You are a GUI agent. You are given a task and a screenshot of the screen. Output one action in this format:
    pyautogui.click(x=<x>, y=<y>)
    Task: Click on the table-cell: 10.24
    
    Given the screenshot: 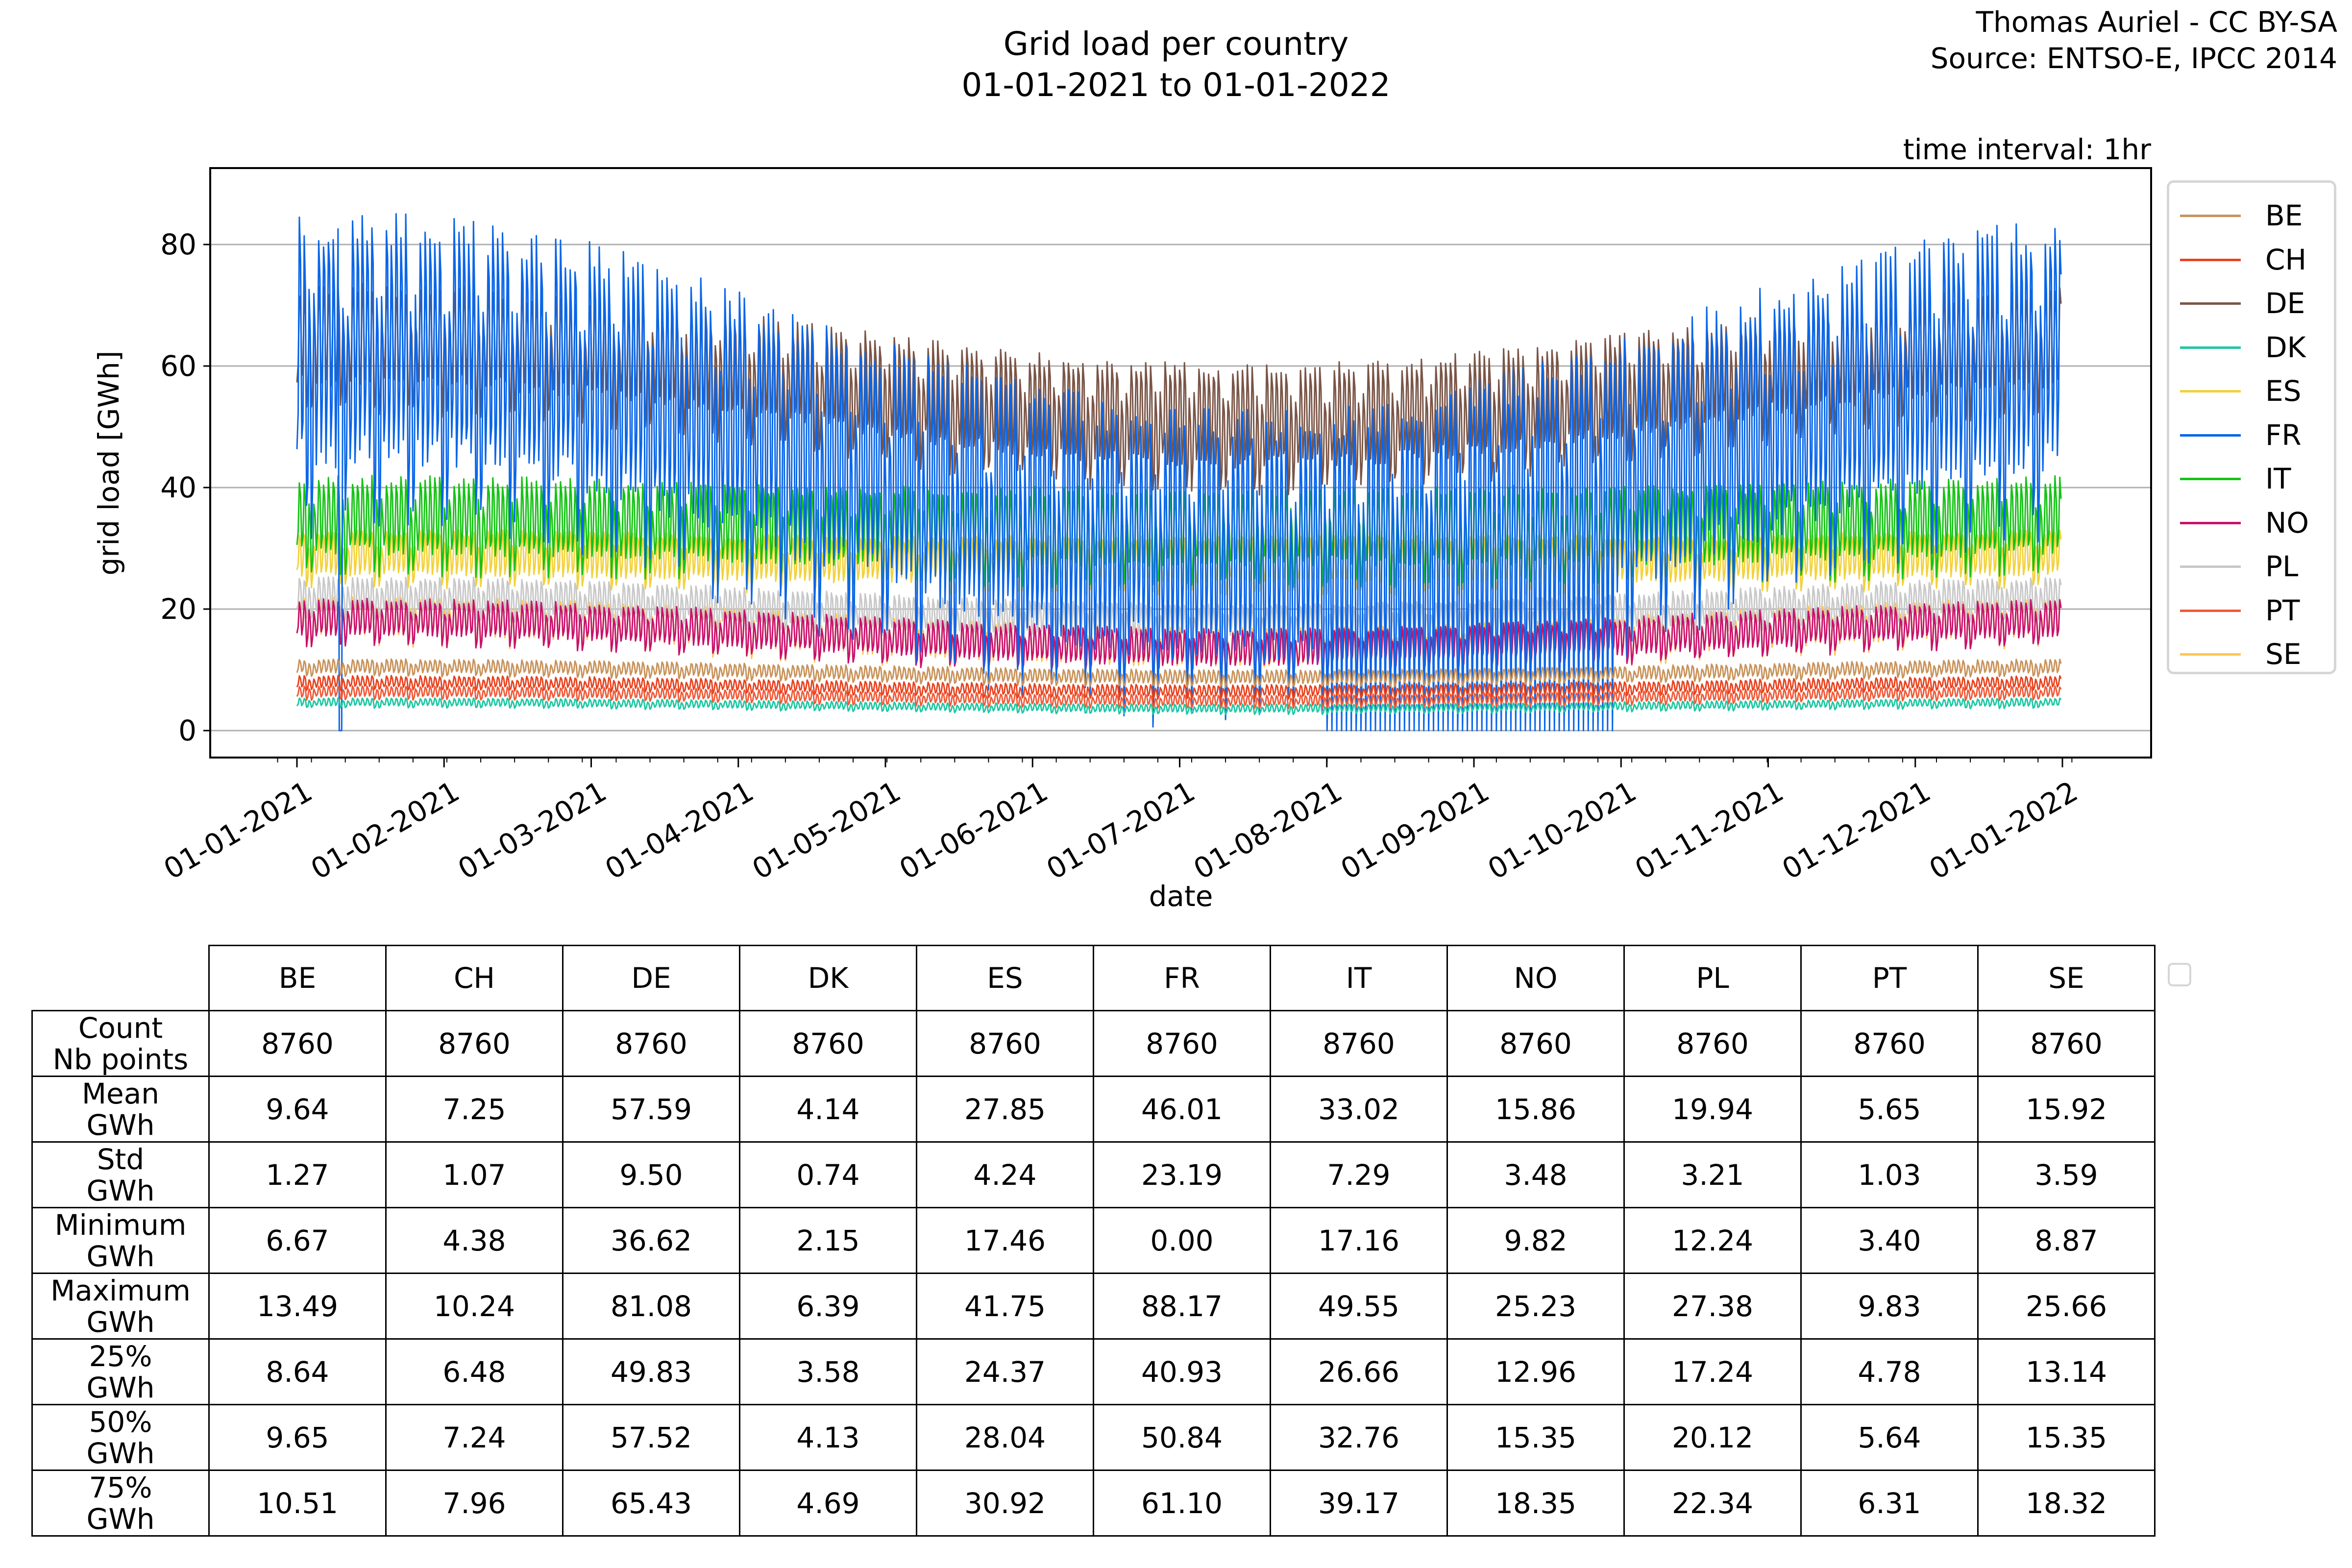 What is the action you would take?
    pyautogui.click(x=474, y=1306)
    